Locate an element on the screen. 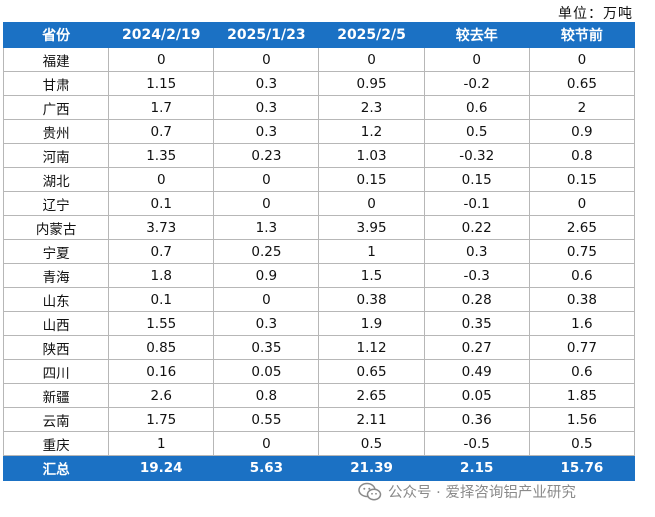 The width and height of the screenshot is (655, 517). value-cell: 2.65 is located at coordinates (582, 227).